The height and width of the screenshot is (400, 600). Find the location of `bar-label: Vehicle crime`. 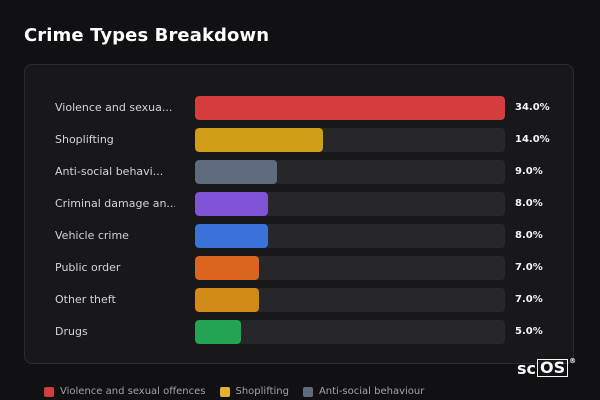

bar-label: Vehicle crime is located at coordinates (92, 235).